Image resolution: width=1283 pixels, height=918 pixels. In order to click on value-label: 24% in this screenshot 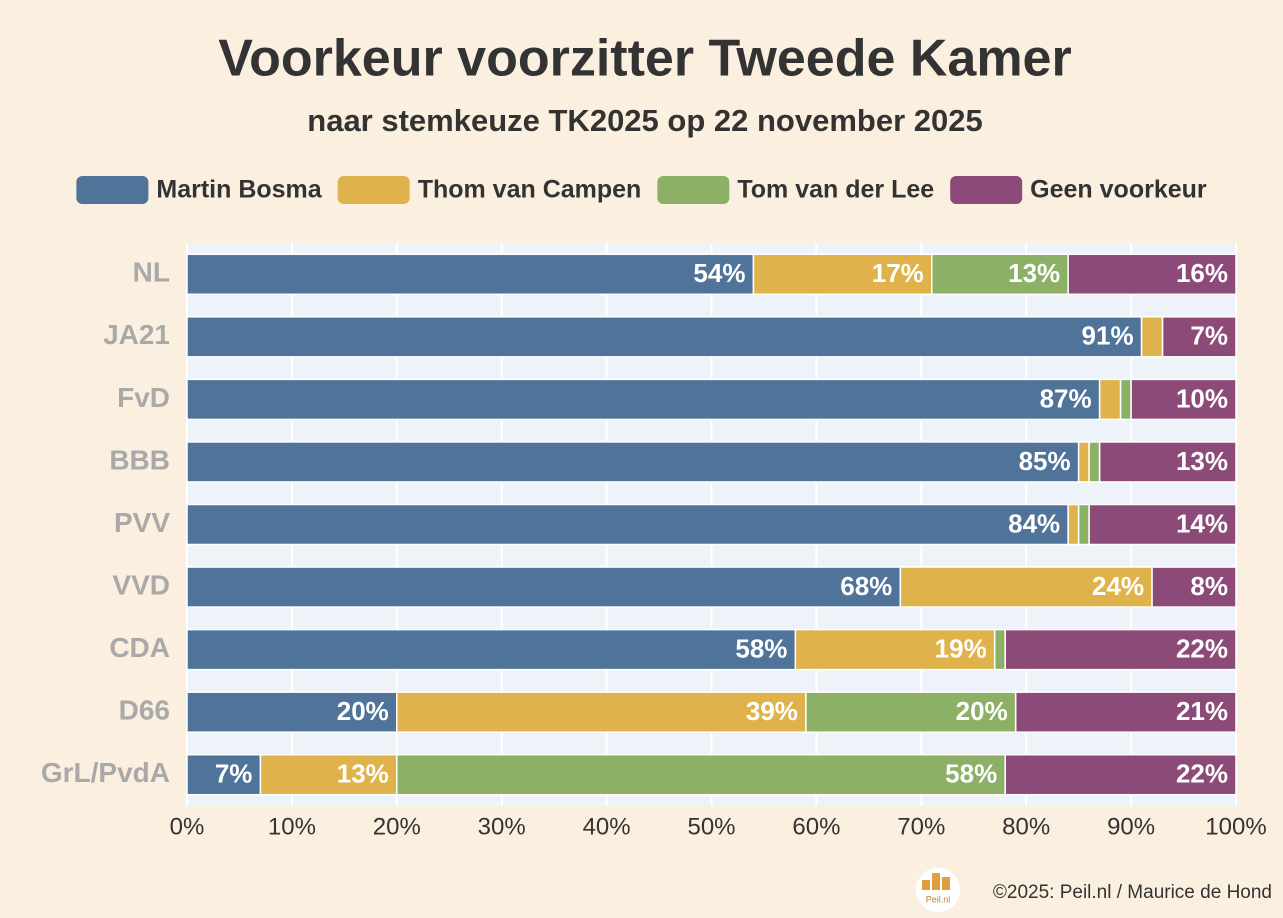, I will do `click(1118, 586)`.